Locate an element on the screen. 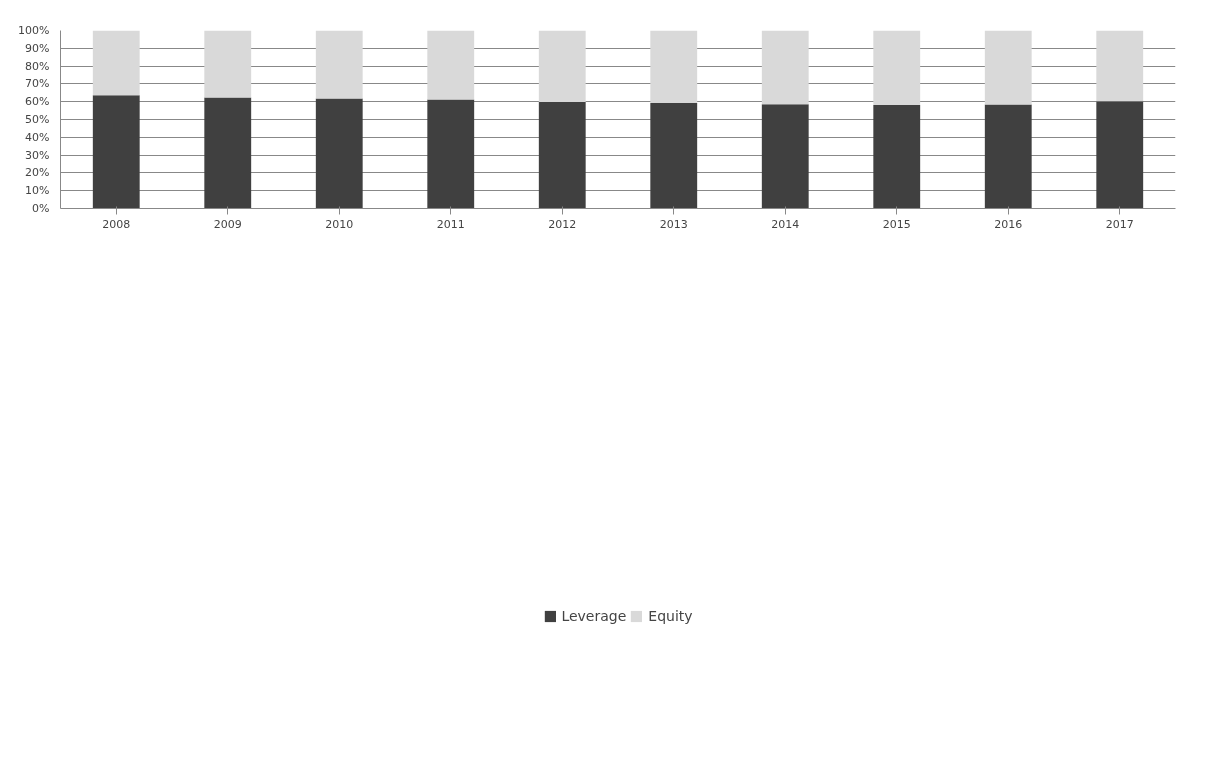  y-tick-label: 40% is located at coordinates (37, 137).